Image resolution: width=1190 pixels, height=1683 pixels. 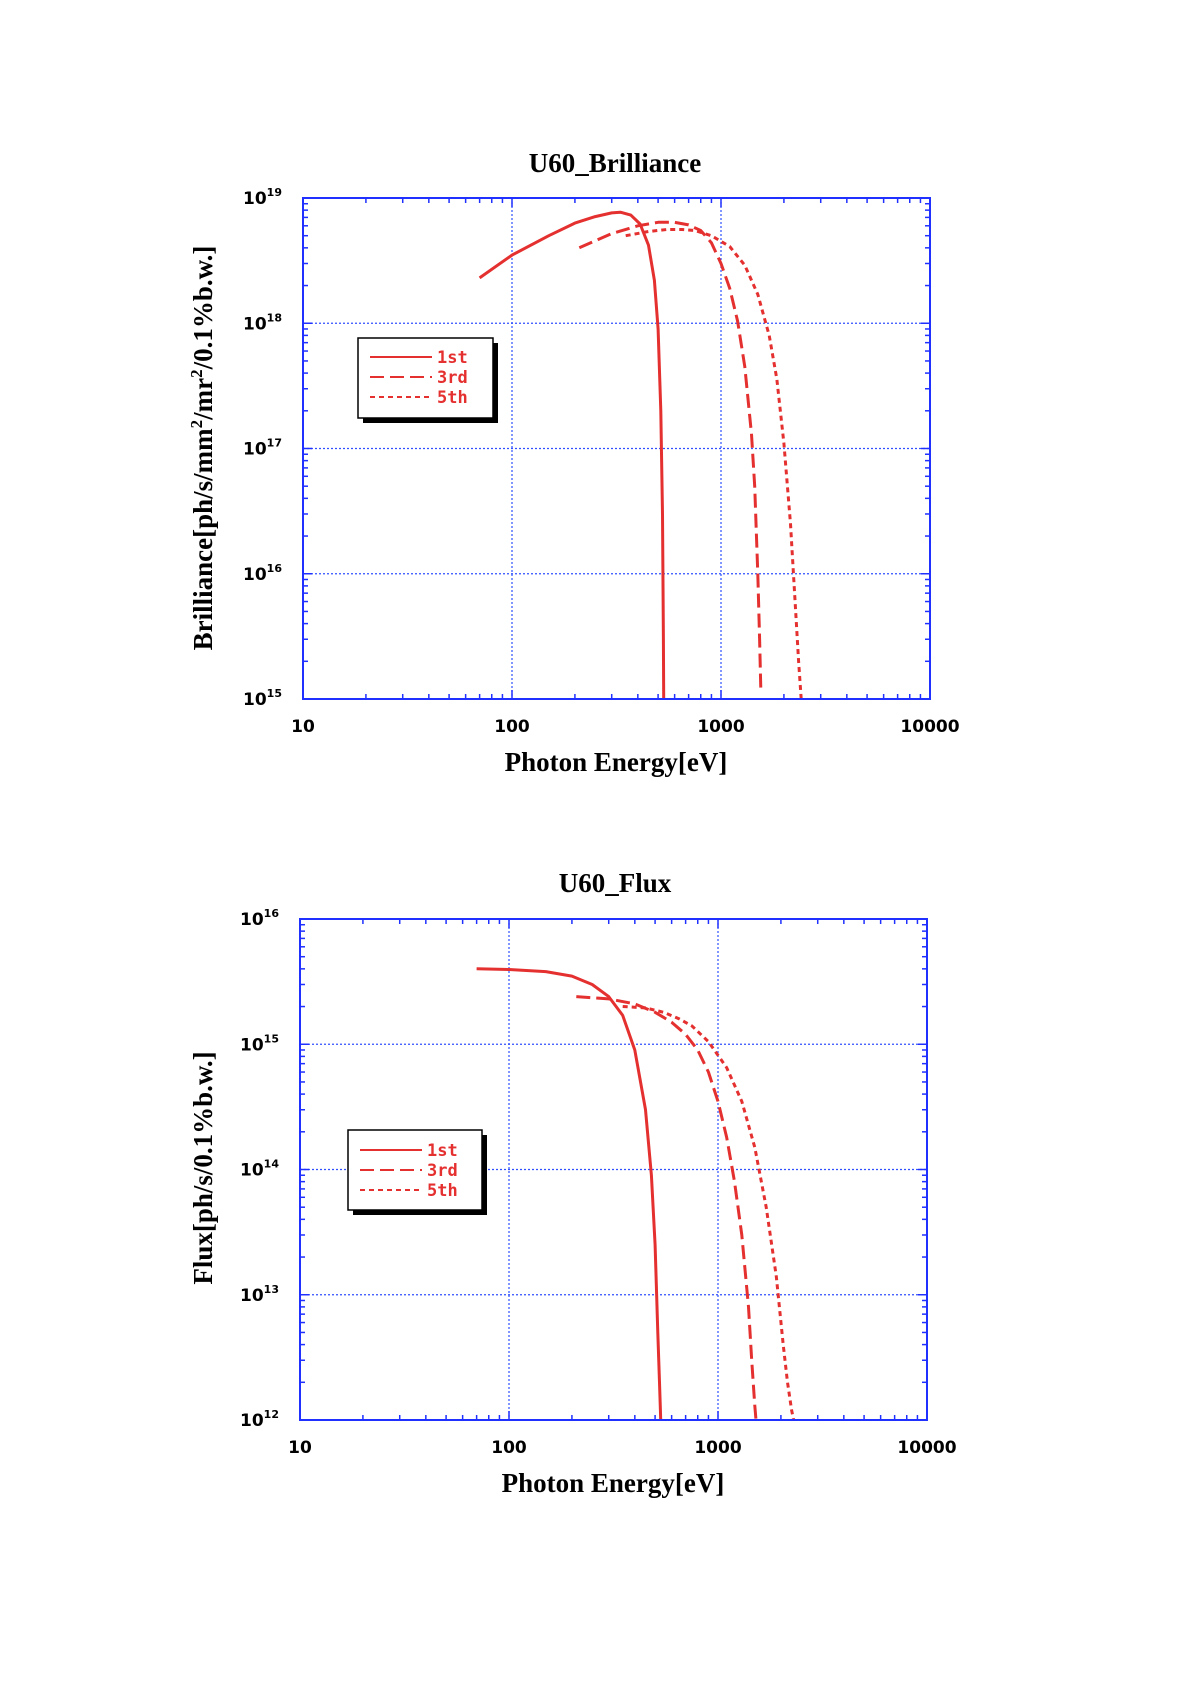 I want to click on y-axis-title-part: Flux[ph/s/0.1%b.w.], so click(x=203, y=1167).